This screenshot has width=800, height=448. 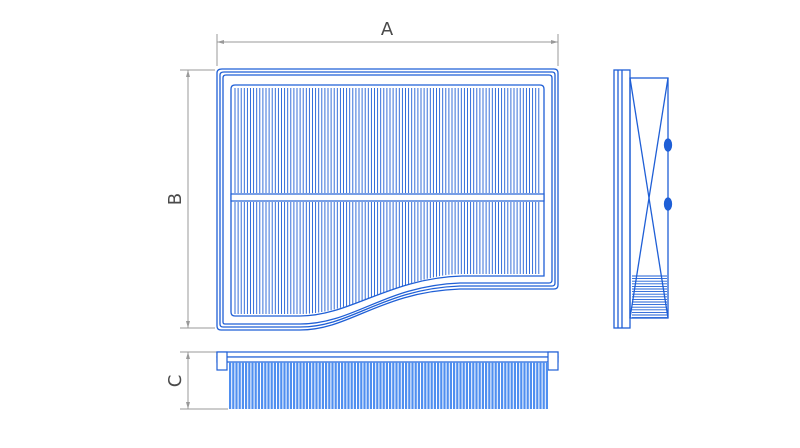 What do you see at coordinates (387, 29) in the screenshot?
I see `dimension-a-label: A` at bounding box center [387, 29].